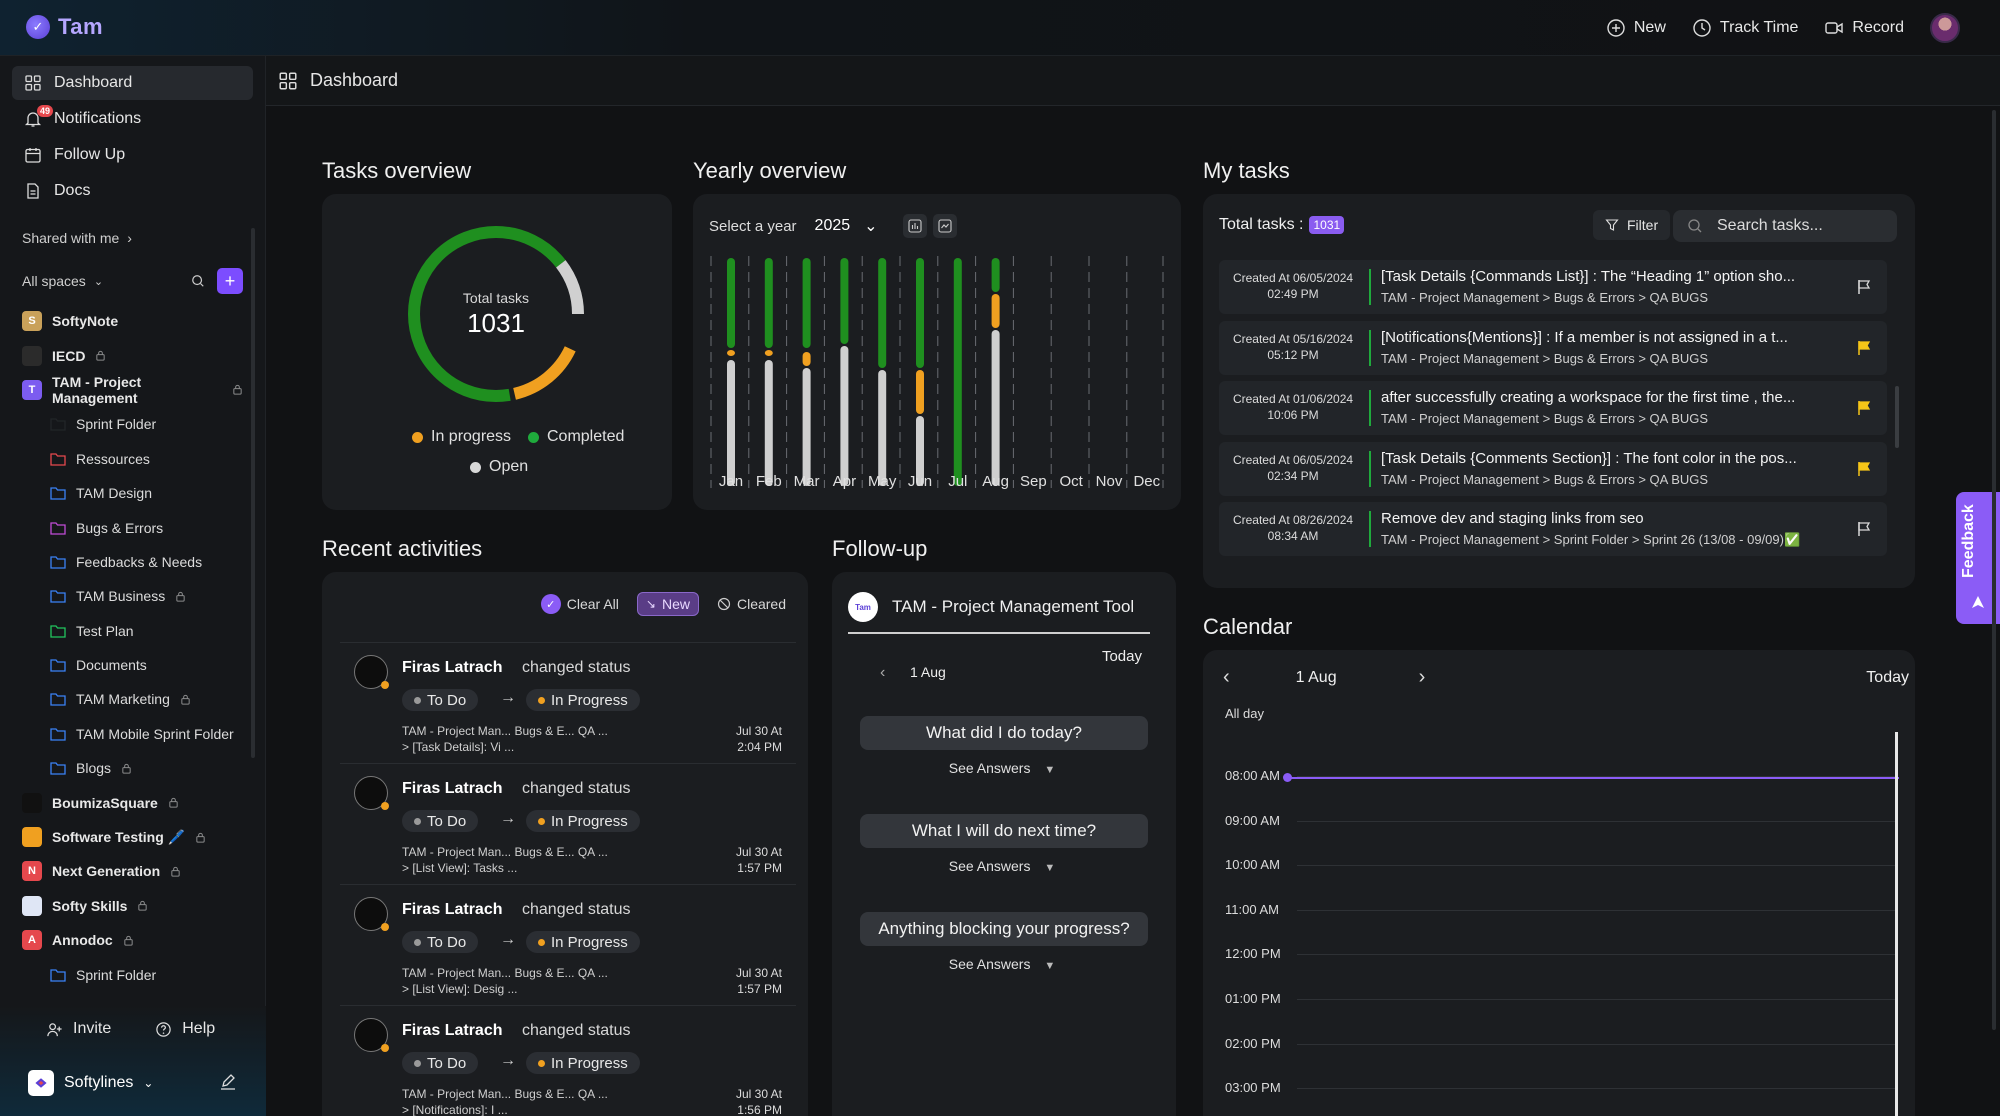  What do you see at coordinates (1422, 677) in the screenshot?
I see `chevron-right-icon: ›` at bounding box center [1422, 677].